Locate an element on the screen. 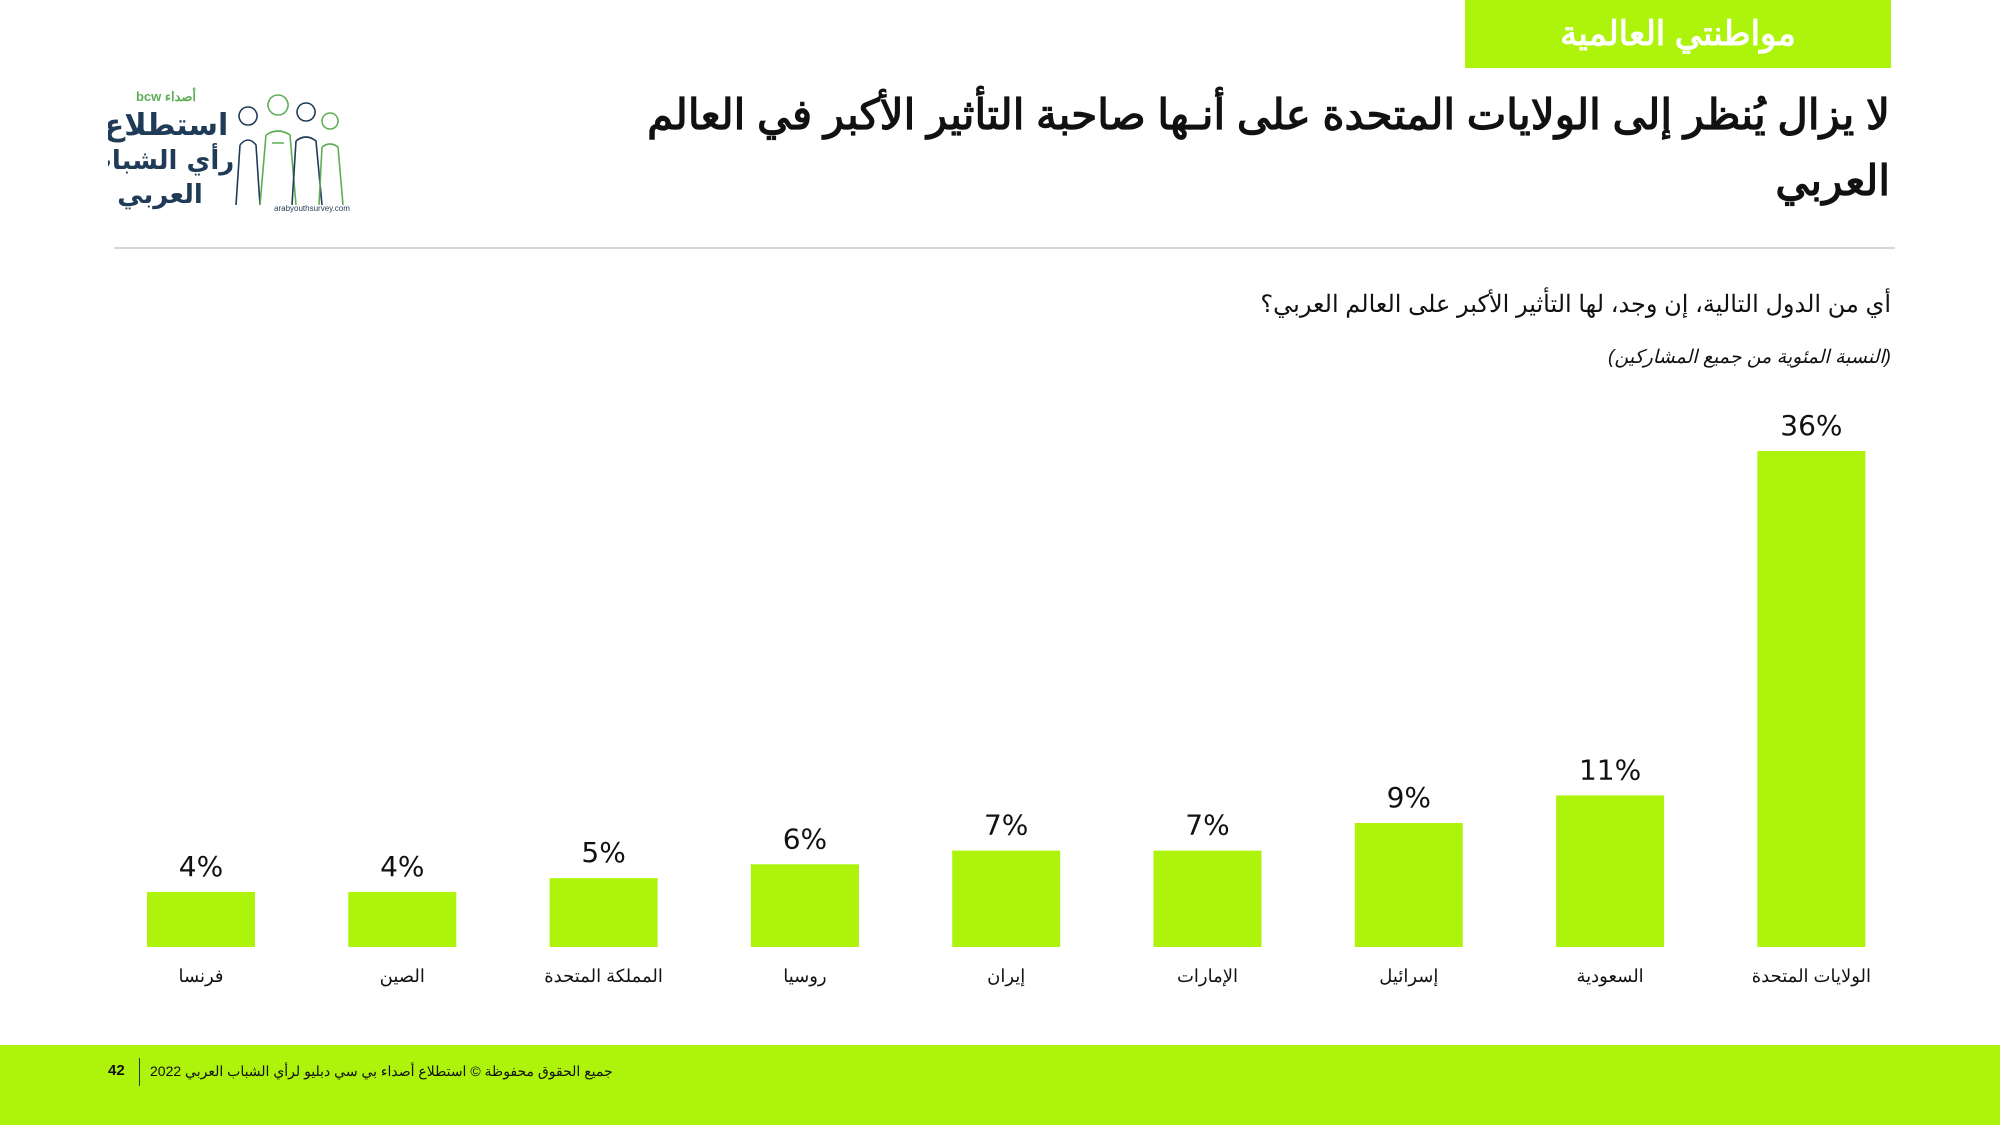 Image resolution: width=2000 pixels, height=1125 pixels. logo-figures-illustration is located at coordinates (289, 150).